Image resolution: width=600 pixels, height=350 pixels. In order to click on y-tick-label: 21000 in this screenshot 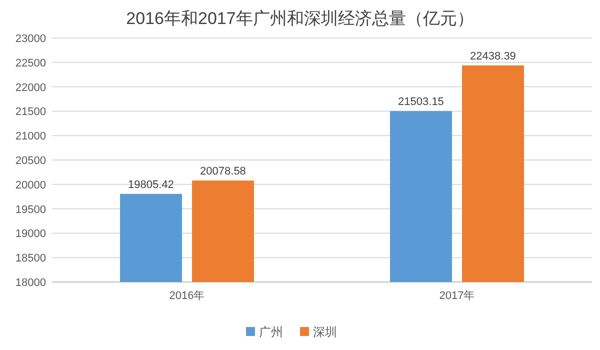, I will do `click(30, 136)`.